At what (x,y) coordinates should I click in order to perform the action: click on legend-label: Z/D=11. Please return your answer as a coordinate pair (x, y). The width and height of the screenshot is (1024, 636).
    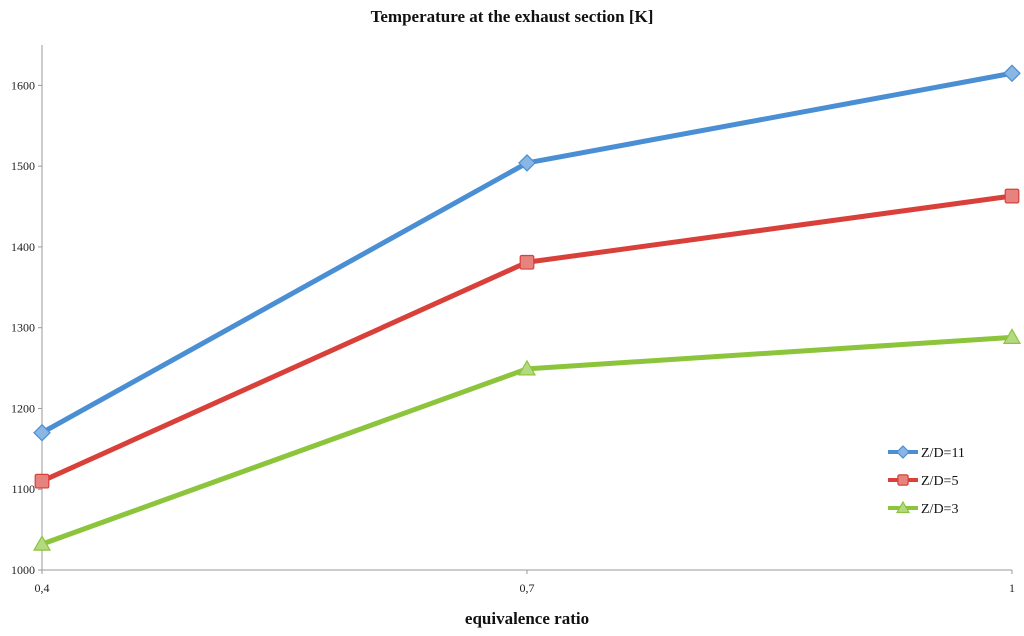
    Looking at the image, I should click on (943, 453).